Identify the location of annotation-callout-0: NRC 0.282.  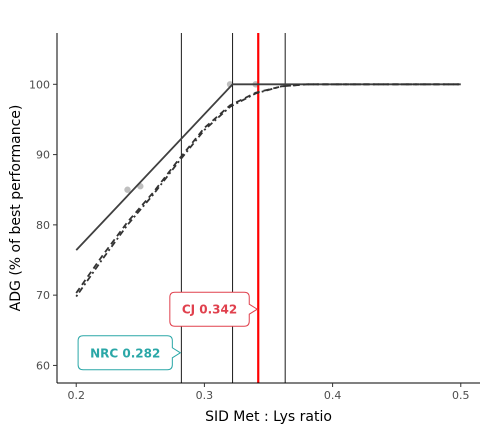
(129, 353).